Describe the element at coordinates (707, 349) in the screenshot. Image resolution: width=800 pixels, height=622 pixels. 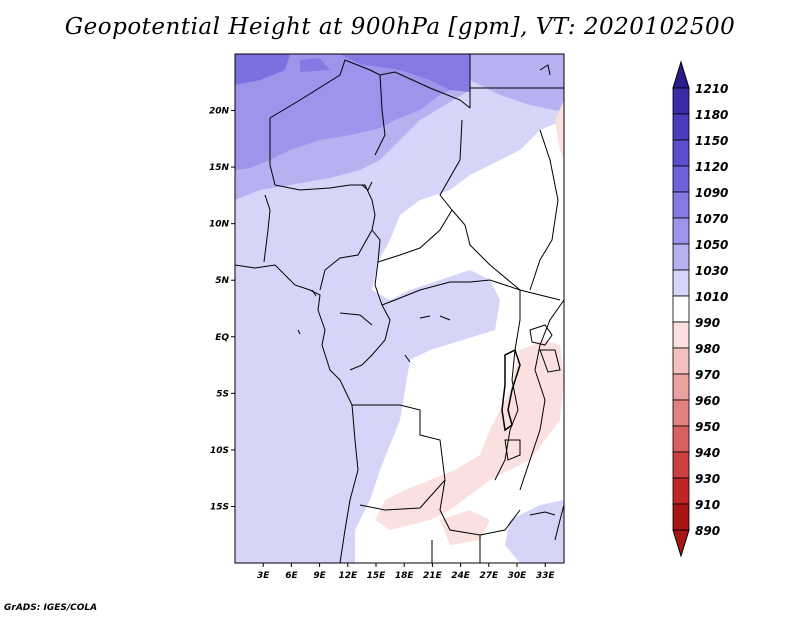
I see `colorbar-label: 980` at that location.